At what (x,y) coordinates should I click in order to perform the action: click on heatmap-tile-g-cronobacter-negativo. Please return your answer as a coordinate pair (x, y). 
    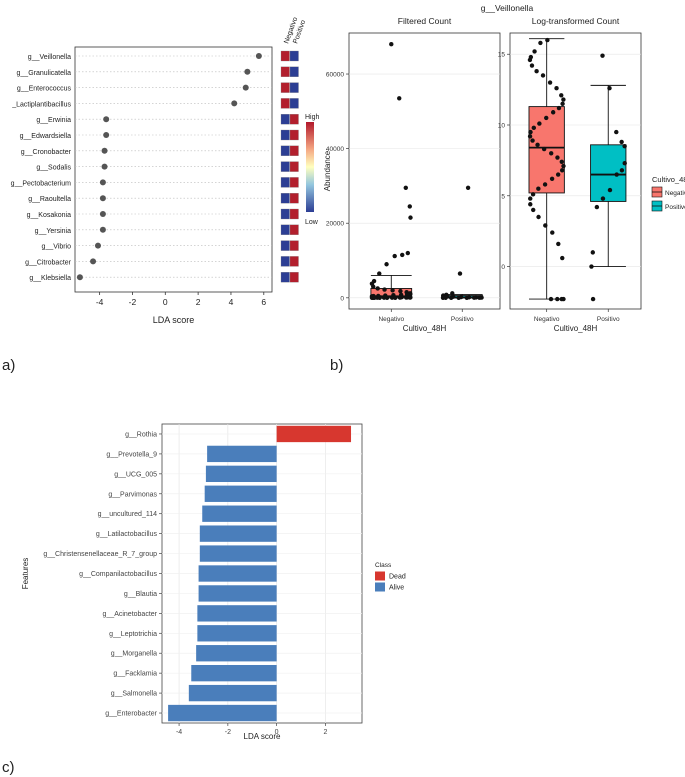
    Looking at the image, I should click on (285, 150).